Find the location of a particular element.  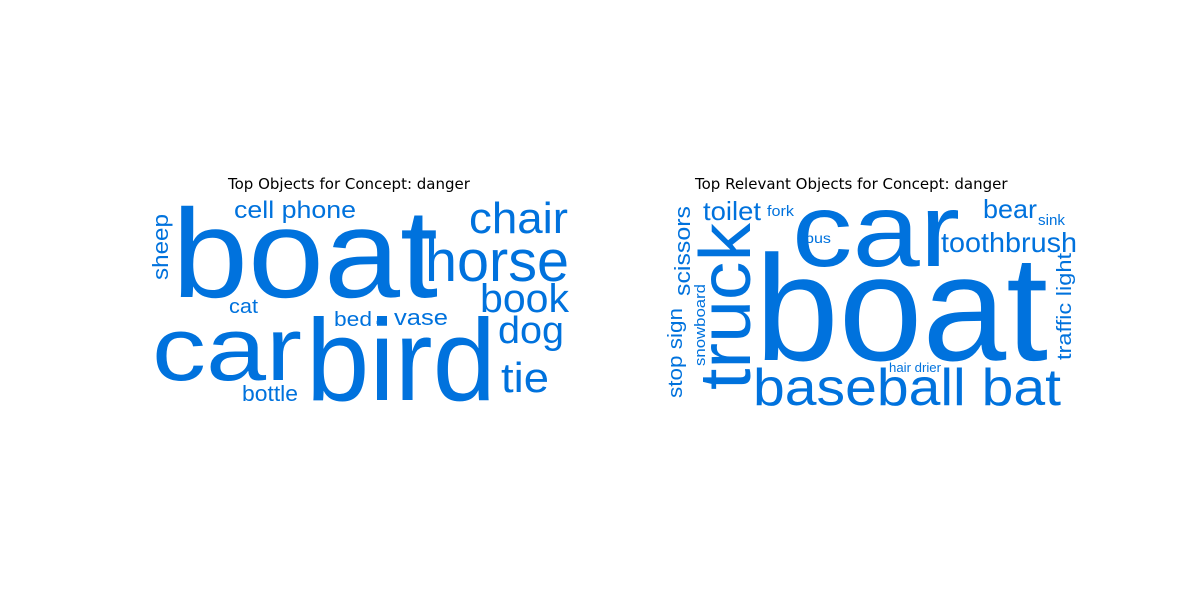

word-bear: bear is located at coordinates (1010, 209).